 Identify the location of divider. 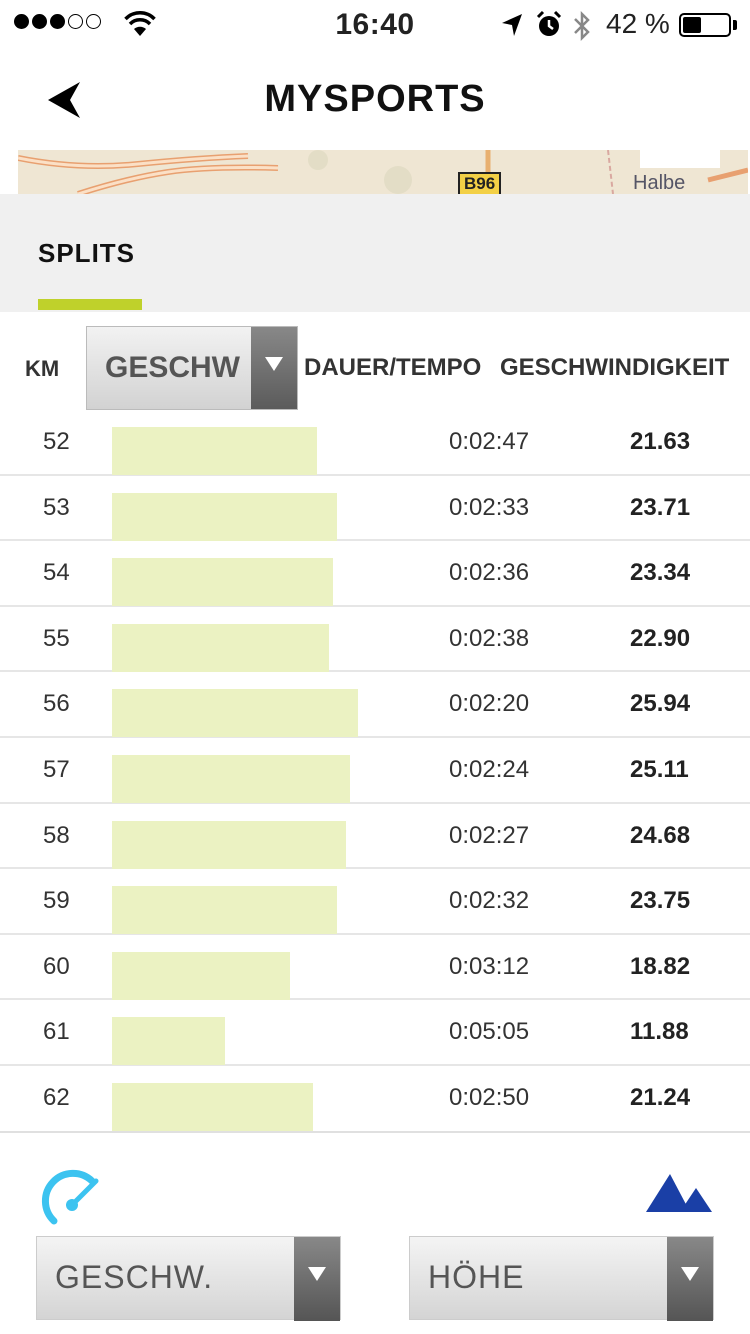
(375, 1132).